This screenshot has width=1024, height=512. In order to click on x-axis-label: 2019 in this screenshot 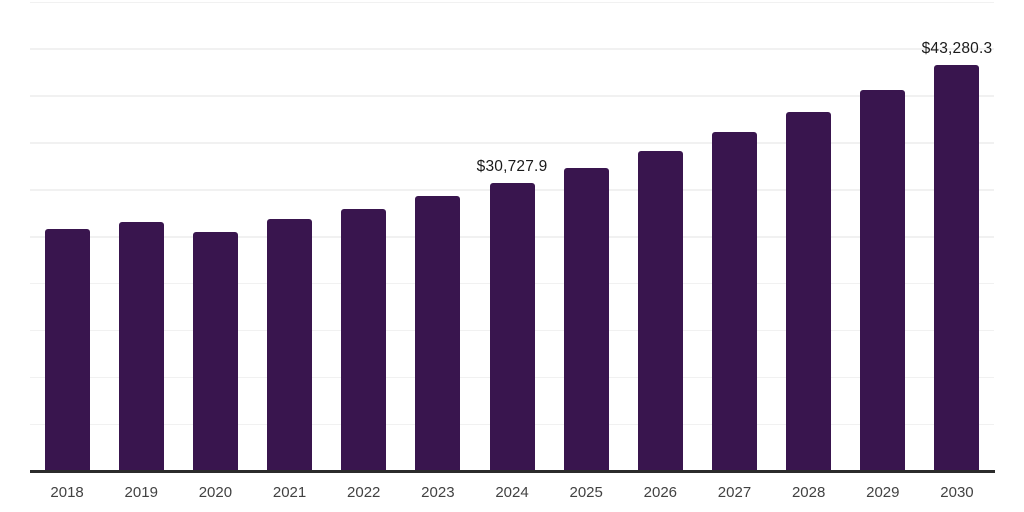, I will do `click(141, 492)`.